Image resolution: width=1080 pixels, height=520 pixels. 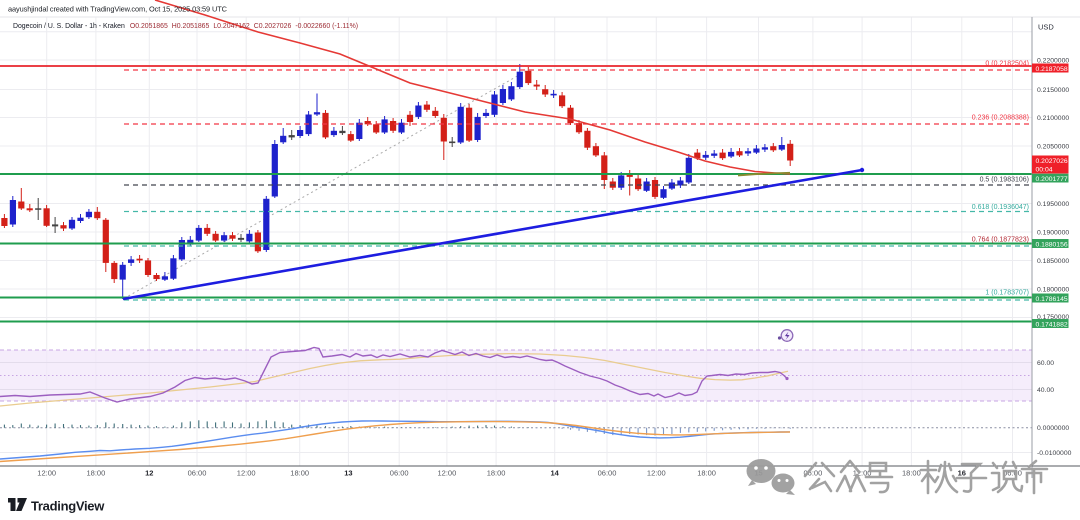 What do you see at coordinates (962, 473) in the screenshot?
I see `svg-text: 16` at bounding box center [962, 473].